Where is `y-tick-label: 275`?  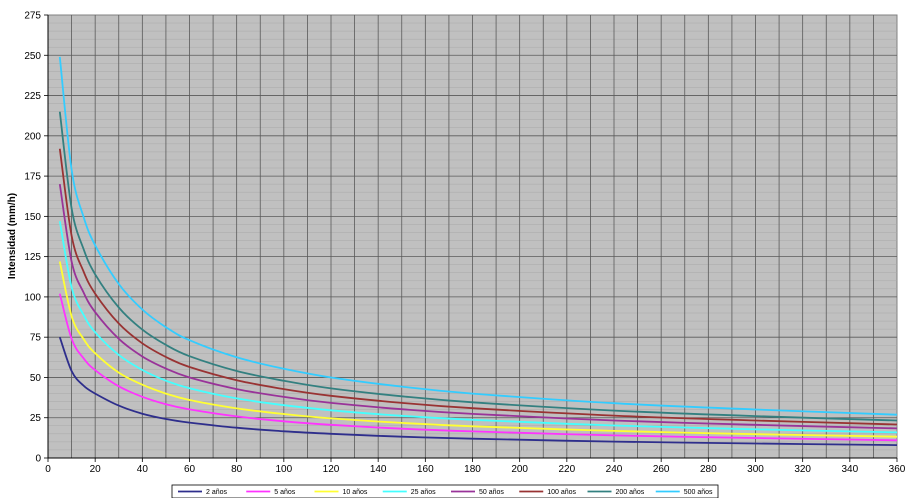 y-tick-label: 275 is located at coordinates (32, 16).